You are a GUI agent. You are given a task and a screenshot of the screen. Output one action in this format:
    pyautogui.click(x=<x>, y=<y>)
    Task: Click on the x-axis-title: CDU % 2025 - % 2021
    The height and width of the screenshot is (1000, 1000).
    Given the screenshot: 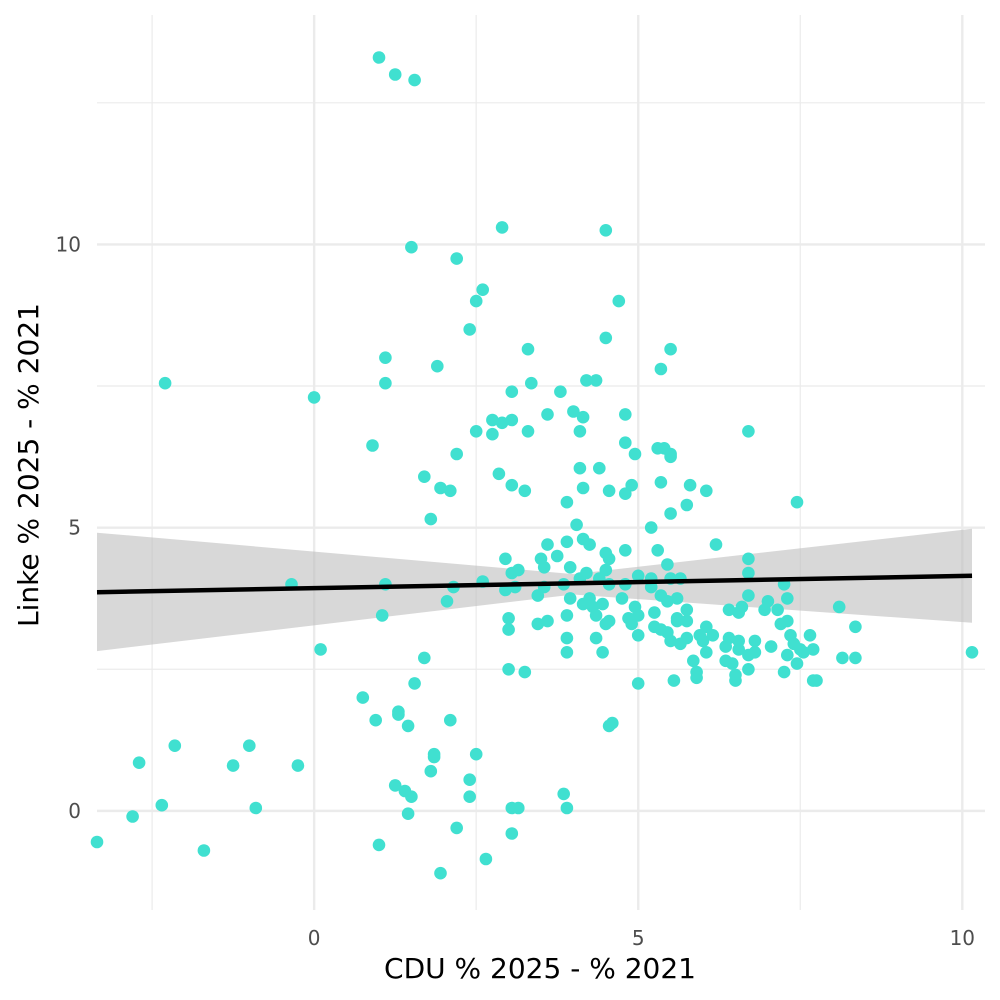 What is the action you would take?
    pyautogui.click(x=540, y=968)
    